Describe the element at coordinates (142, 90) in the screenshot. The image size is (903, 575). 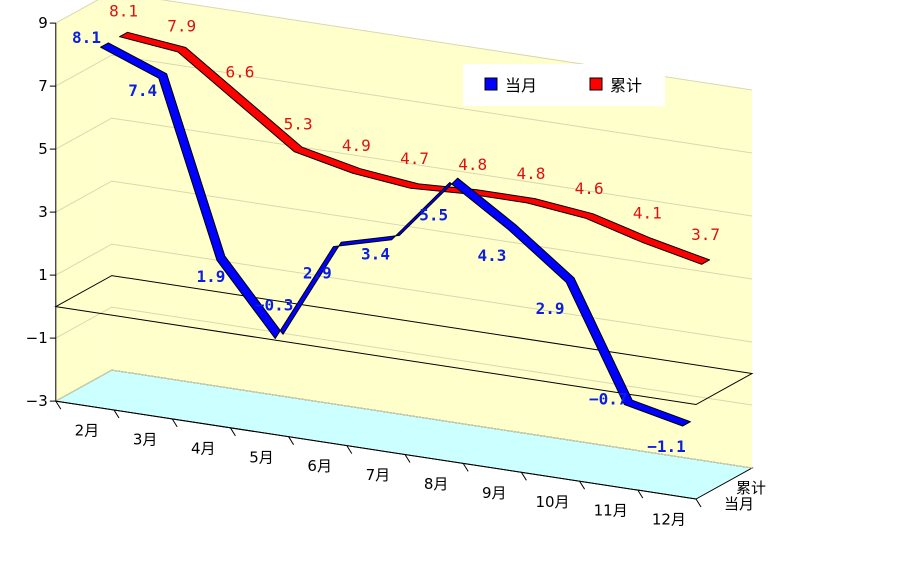
I see `data-label-series-1: 7.4` at that location.